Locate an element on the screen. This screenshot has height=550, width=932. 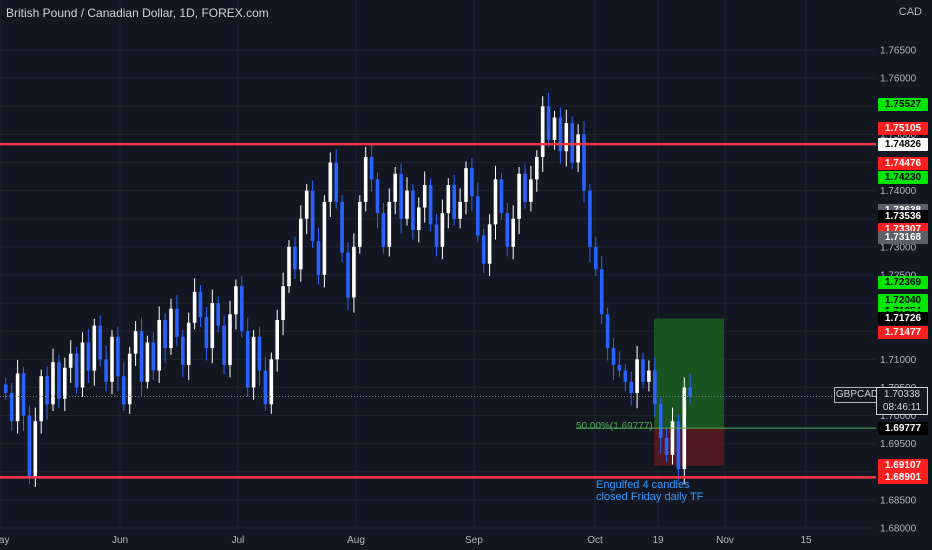
x-tick-label: Nov is located at coordinates (725, 540).